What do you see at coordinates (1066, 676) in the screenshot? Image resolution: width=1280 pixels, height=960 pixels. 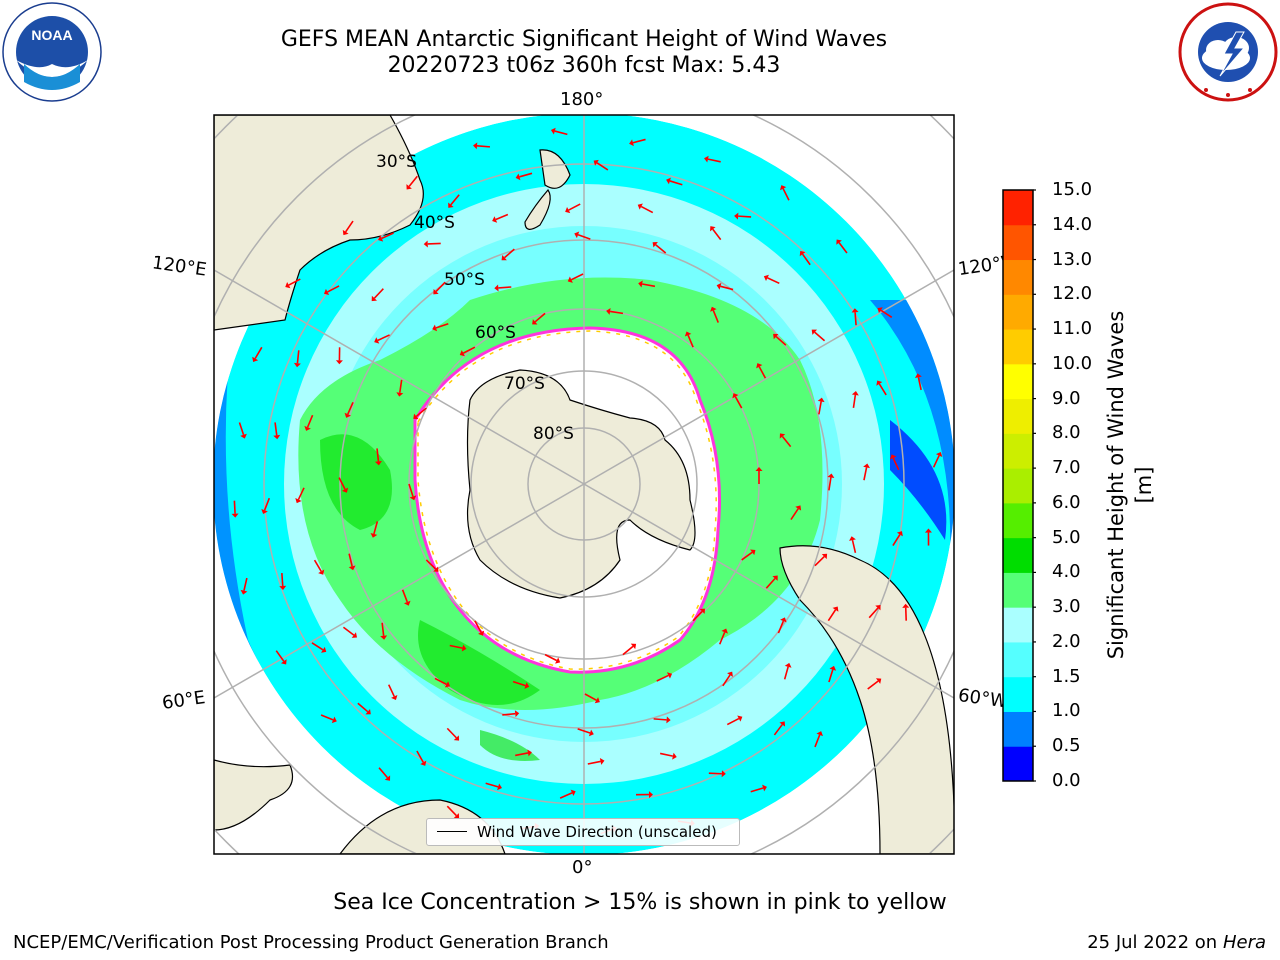 I see `colorbar-tick-label: 1.5` at bounding box center [1066, 676].